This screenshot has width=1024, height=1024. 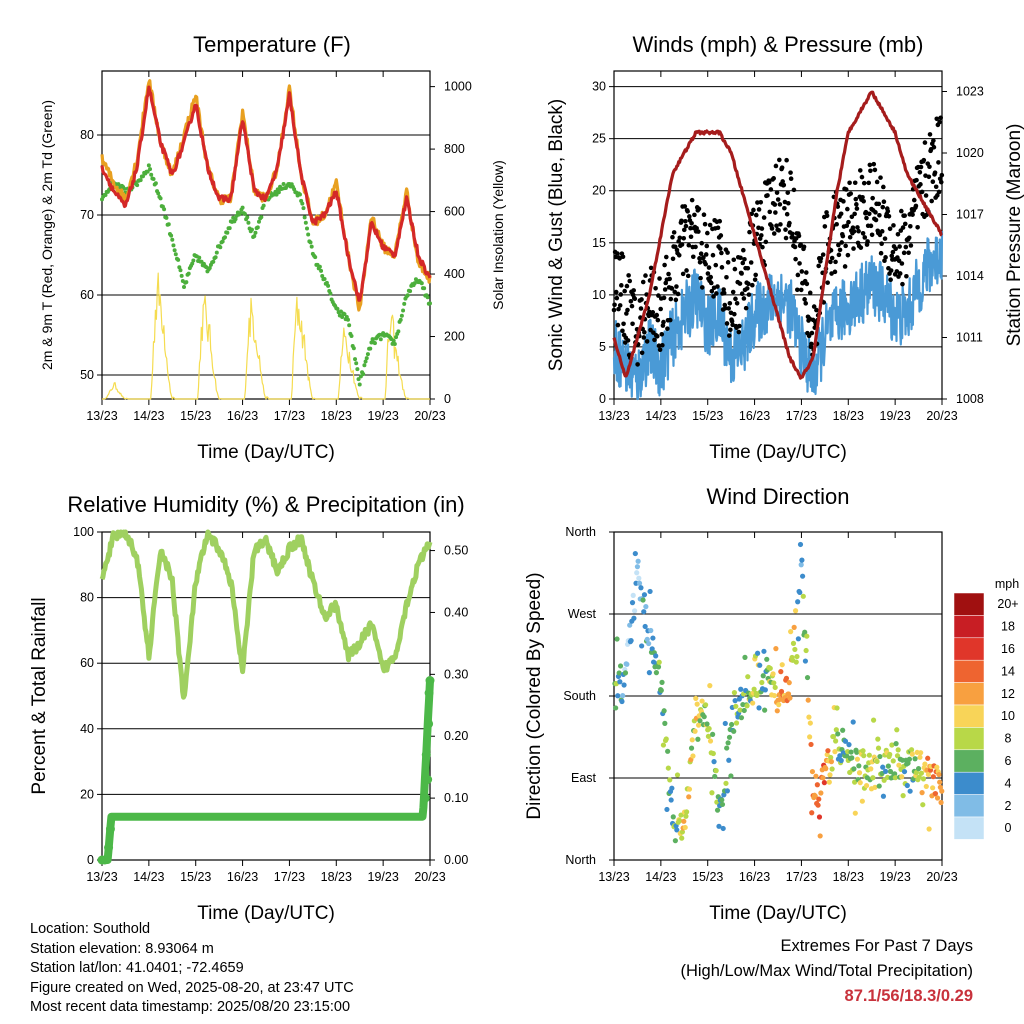 What do you see at coordinates (1007, 604) in the screenshot?
I see `colorbar-label: 20+` at bounding box center [1007, 604].